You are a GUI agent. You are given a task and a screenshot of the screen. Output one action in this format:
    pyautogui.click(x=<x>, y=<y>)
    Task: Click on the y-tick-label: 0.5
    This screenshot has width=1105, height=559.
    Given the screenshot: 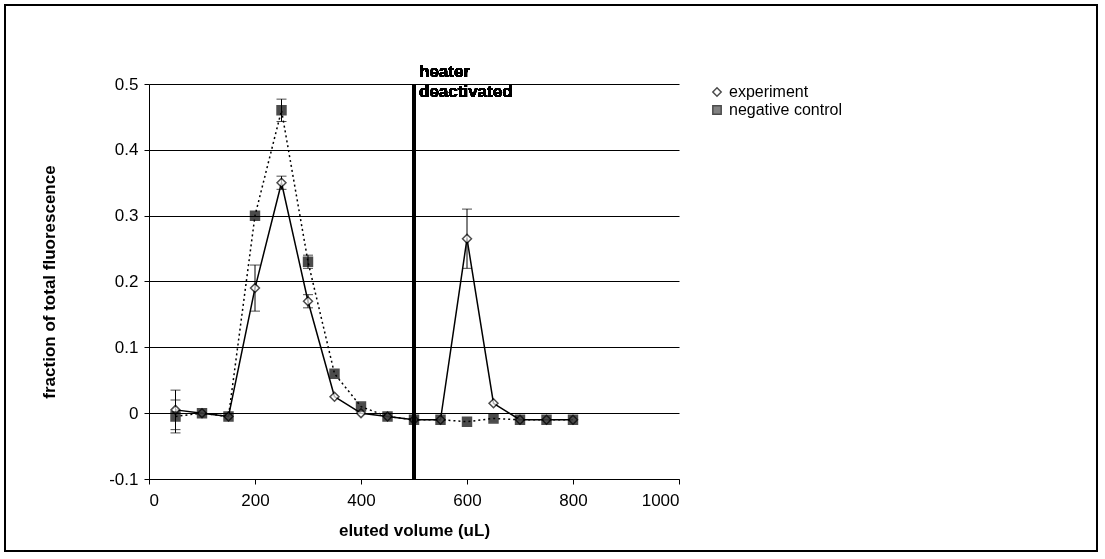 What is the action you would take?
    pyautogui.click(x=126, y=84)
    